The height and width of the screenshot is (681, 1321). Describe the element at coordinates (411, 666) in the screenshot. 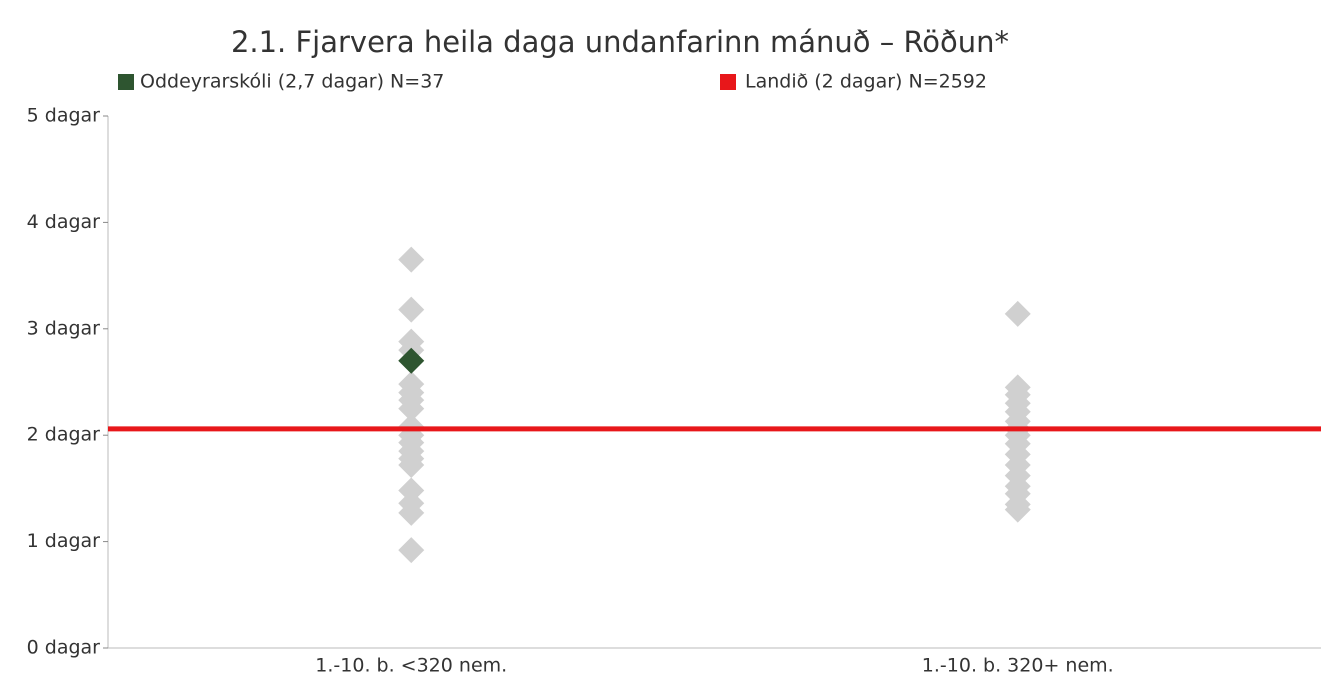

I see `x-tick-label: 1.-10. b. <320 nem.` at that location.